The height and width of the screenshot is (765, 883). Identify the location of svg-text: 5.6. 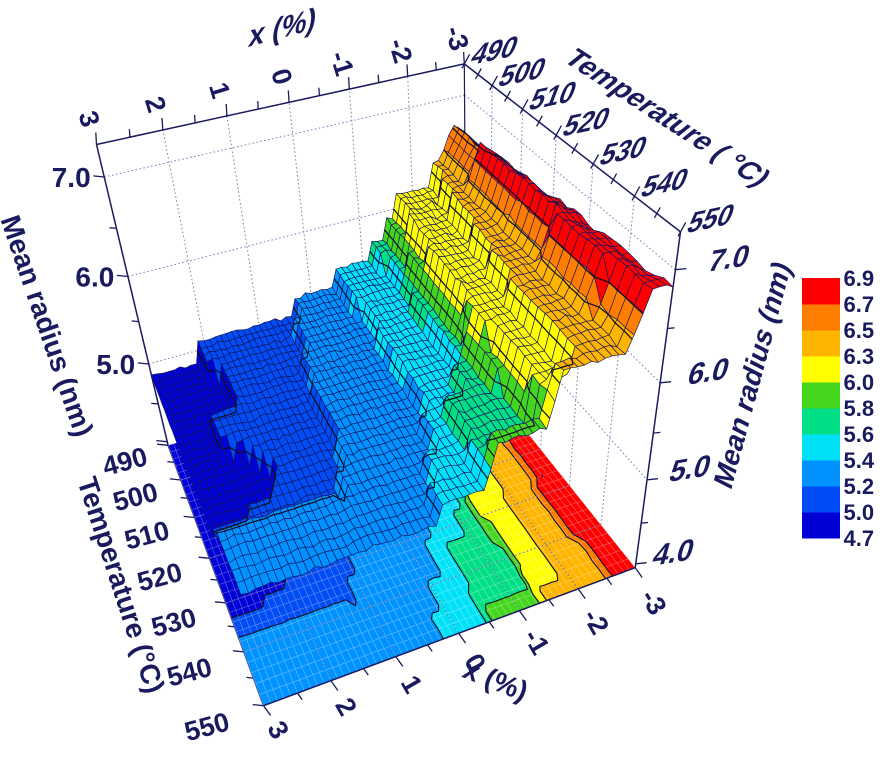
(859, 434).